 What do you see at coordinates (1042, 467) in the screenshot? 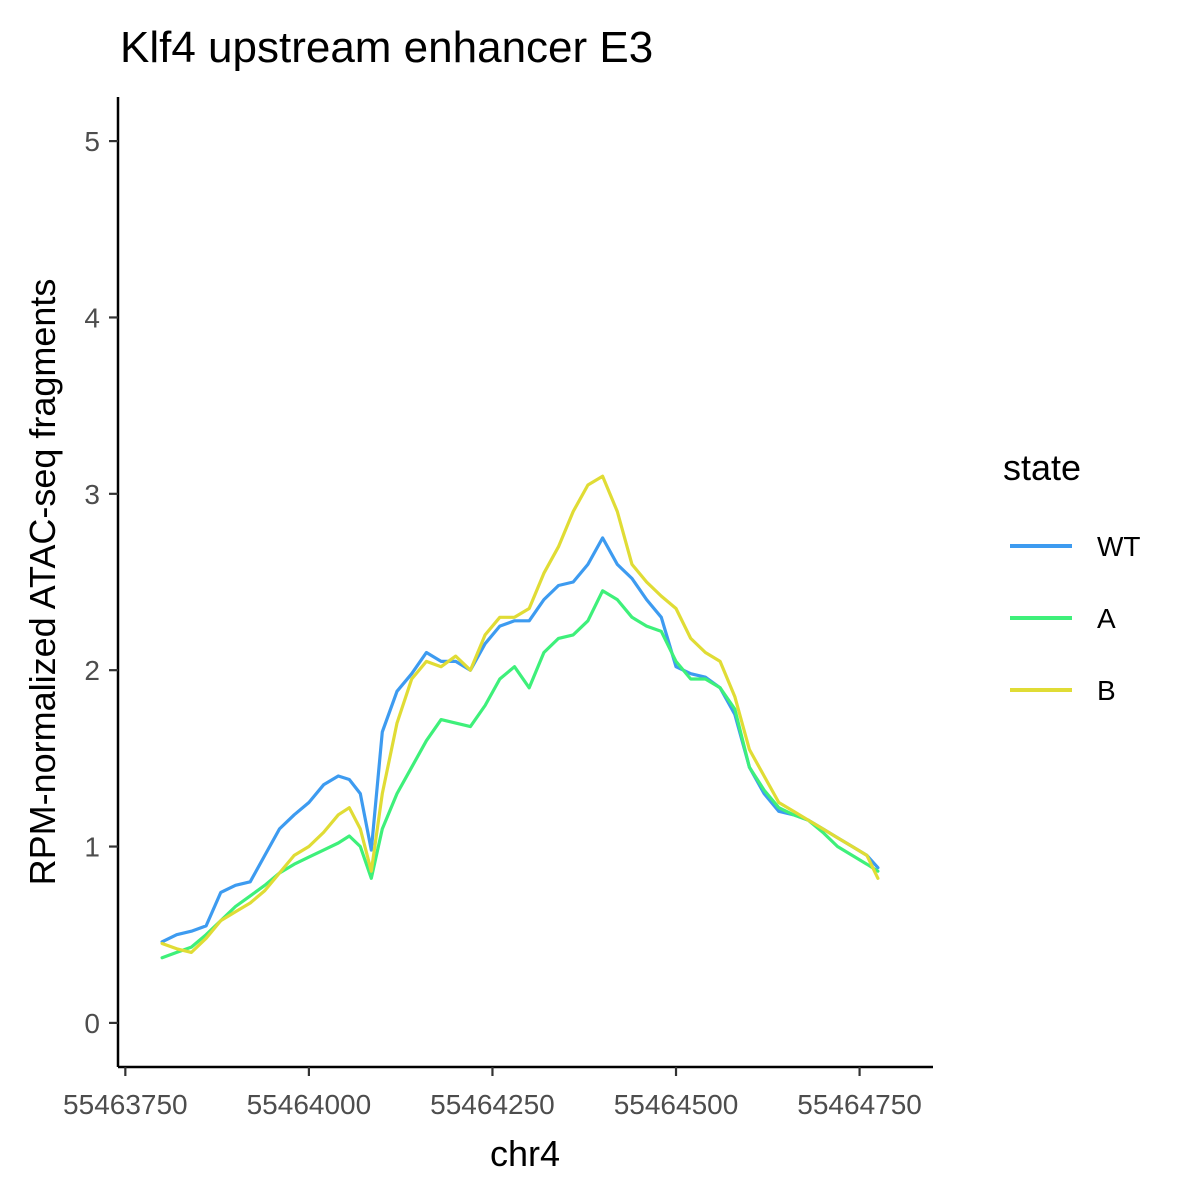
I see `legend-title: state` at bounding box center [1042, 467].